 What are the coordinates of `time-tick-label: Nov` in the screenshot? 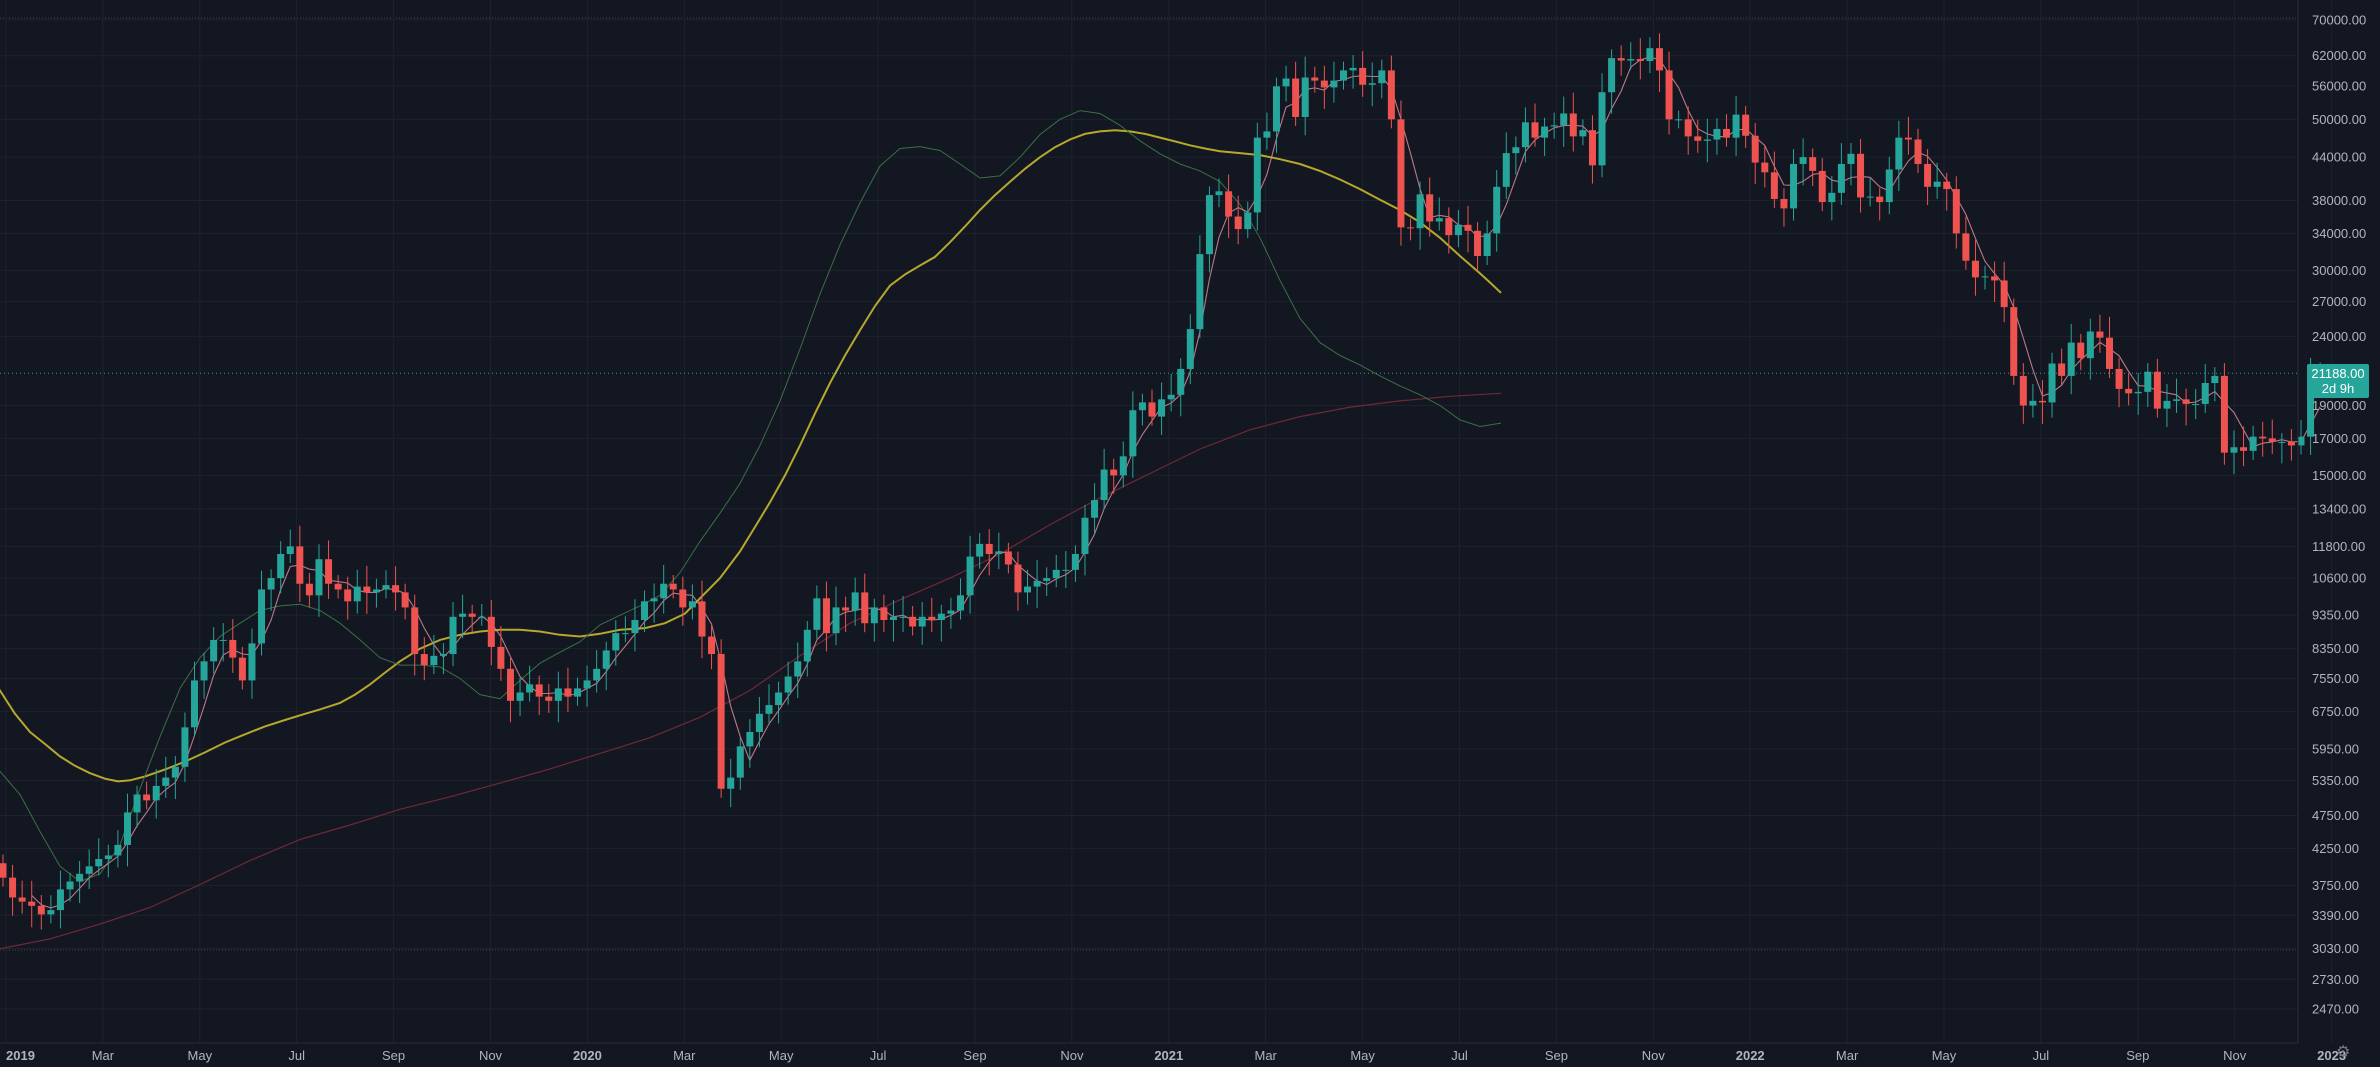 It's located at (491, 1055).